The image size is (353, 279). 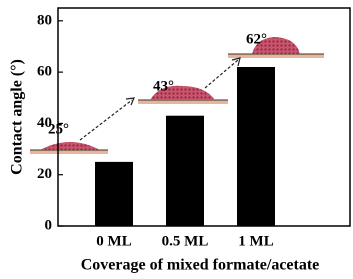 I want to click on value-label: 43°, so click(x=163, y=86).